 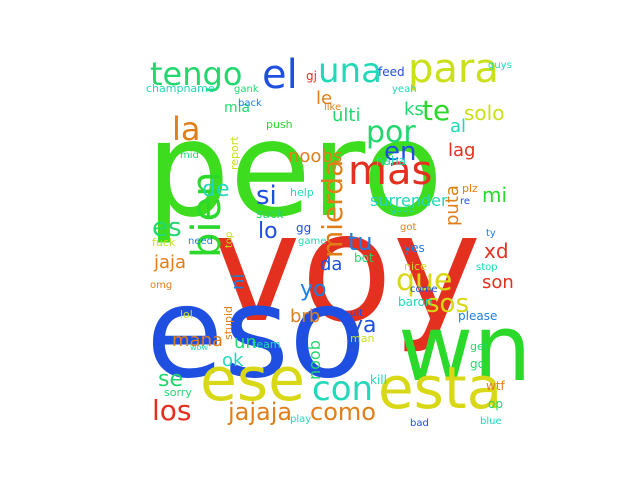 What do you see at coordinates (279, 124) in the screenshot?
I see `word-push: push` at bounding box center [279, 124].